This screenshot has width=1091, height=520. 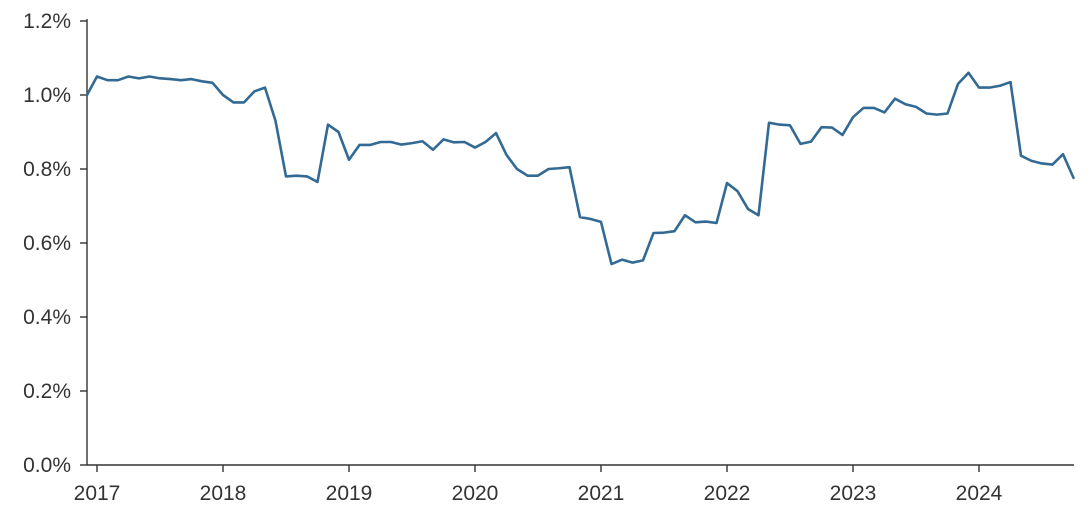 What do you see at coordinates (47, 465) in the screenshot?
I see `y-tick-label: 0.0%` at bounding box center [47, 465].